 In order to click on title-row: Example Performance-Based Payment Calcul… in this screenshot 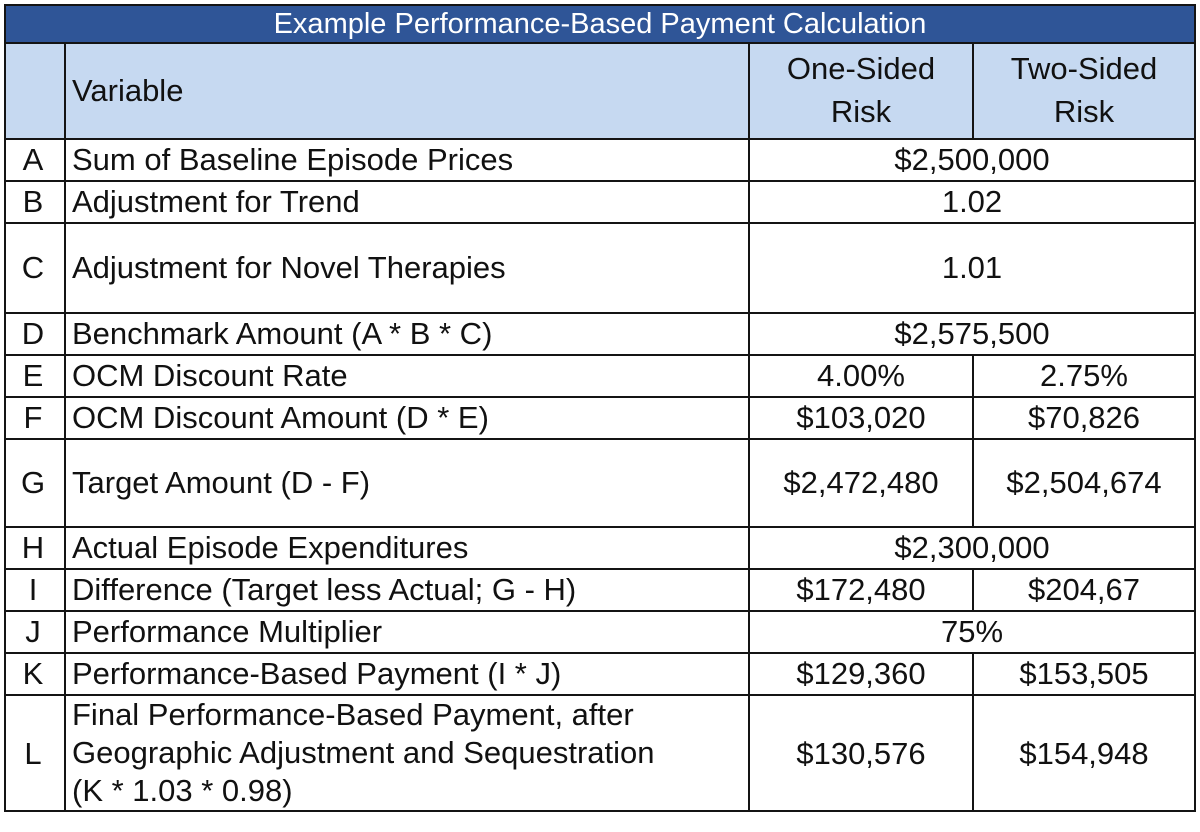, I will do `click(600, 24)`.